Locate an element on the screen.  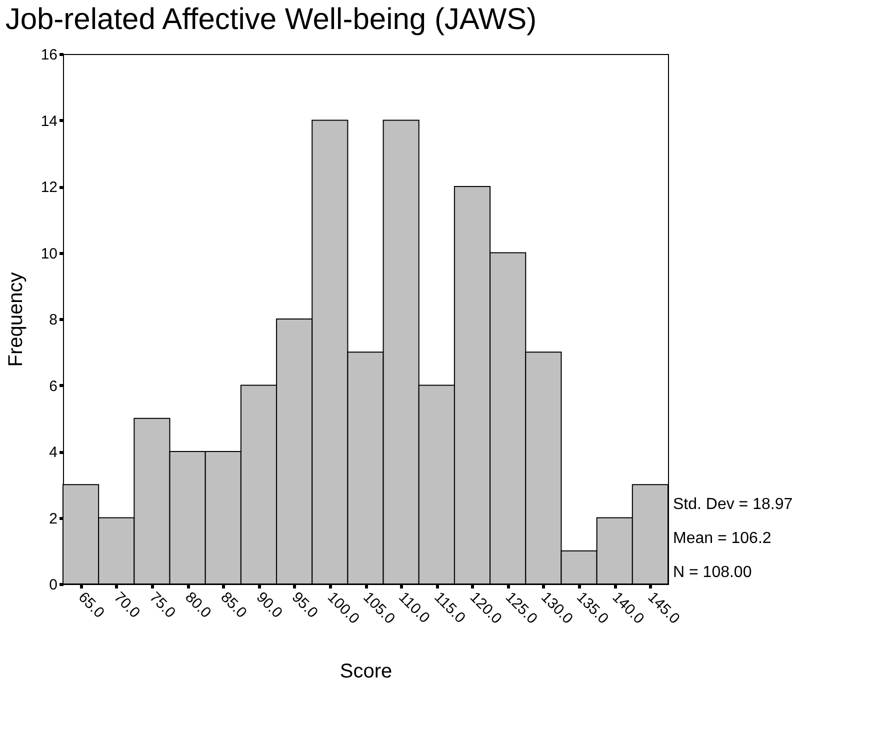
x-tick-label: 90.0 is located at coordinates (269, 605).